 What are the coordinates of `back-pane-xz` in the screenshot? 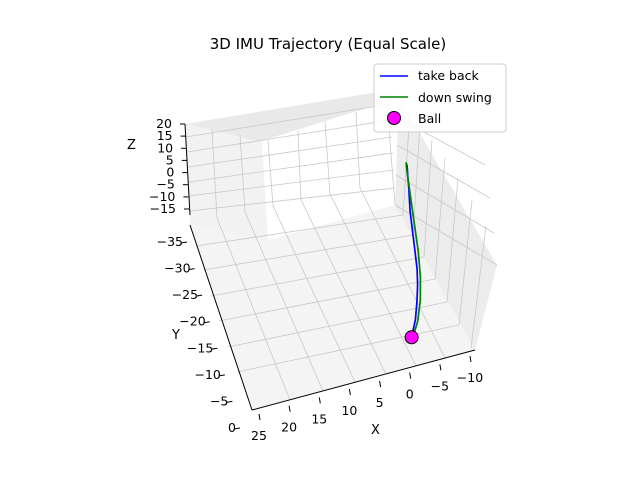 It's located at (292, 116).